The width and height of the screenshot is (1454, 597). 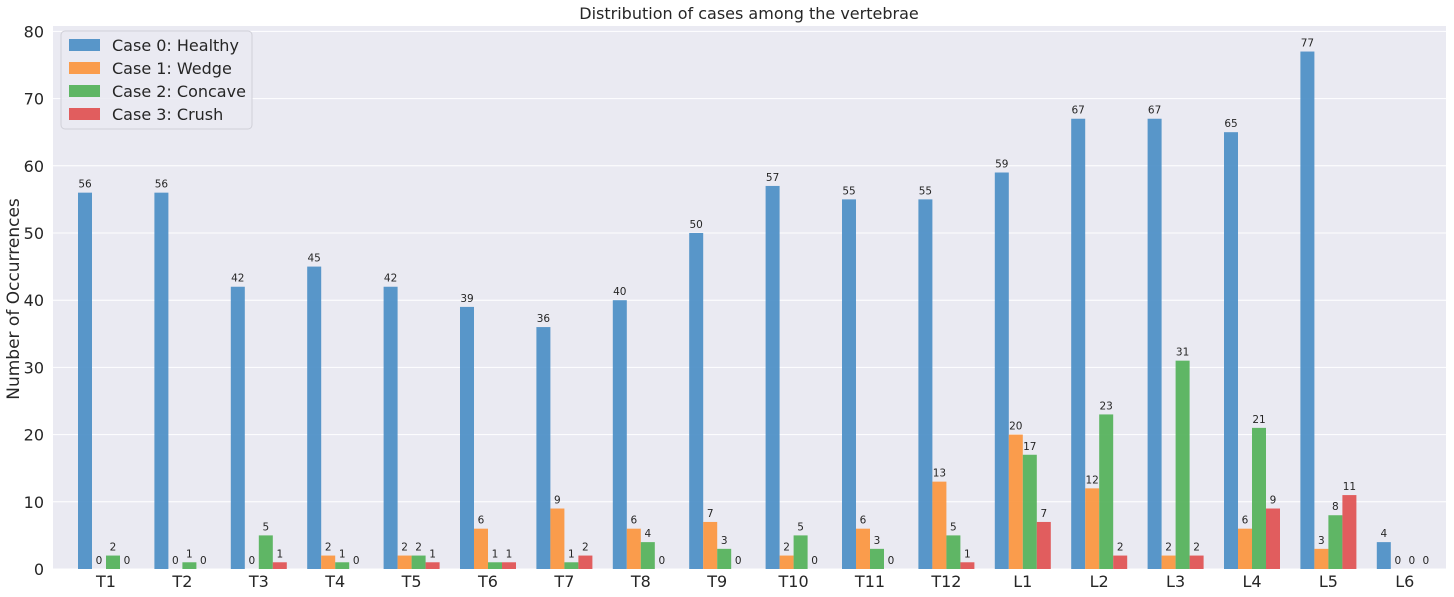 I want to click on bar-l5-case1, so click(x=1321, y=558).